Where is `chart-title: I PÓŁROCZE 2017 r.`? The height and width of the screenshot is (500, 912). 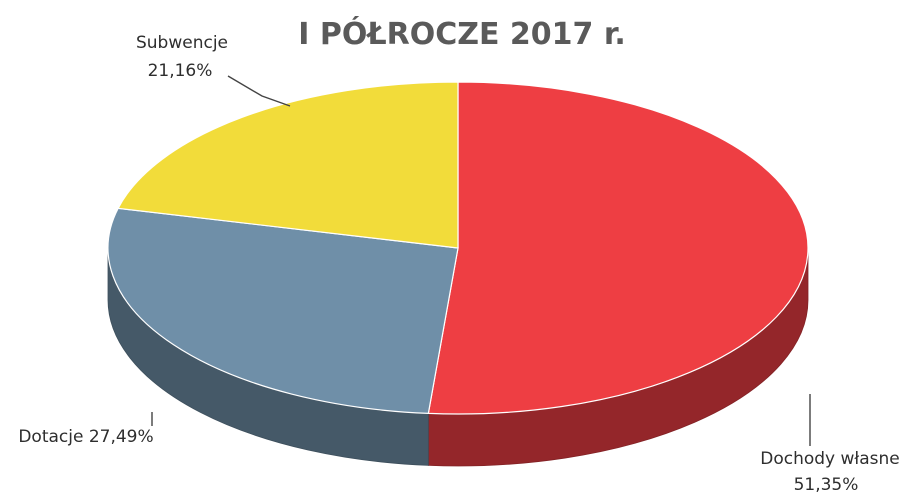
chart-title: I PÓŁROCZE 2017 r. is located at coordinates (462, 33).